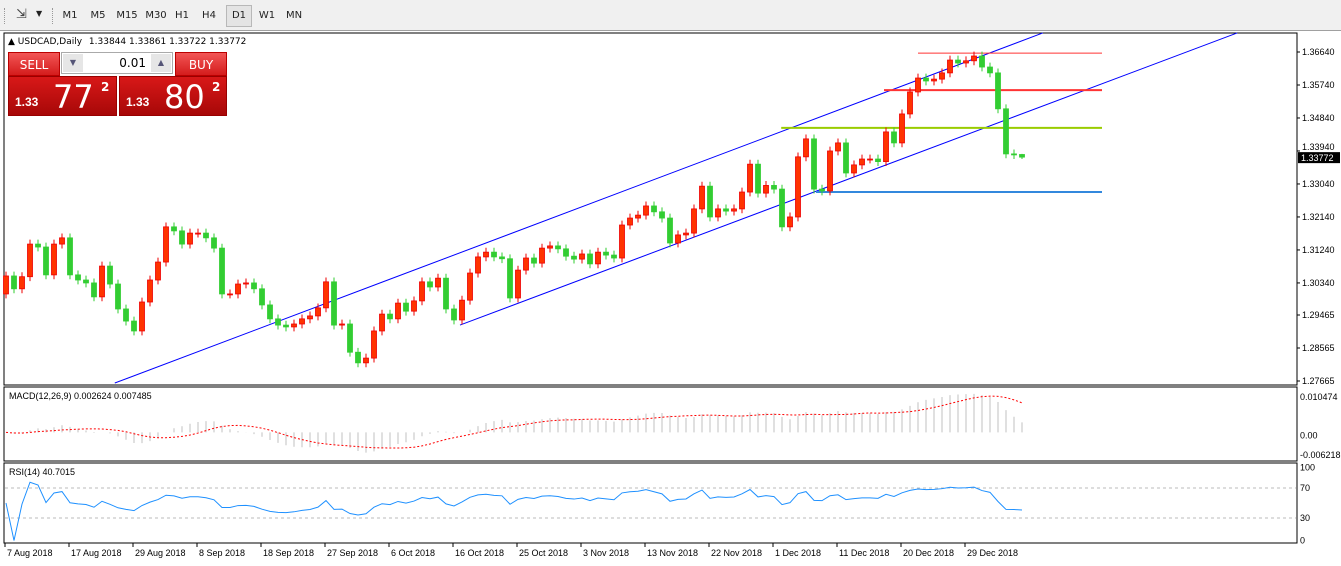 The image size is (1341, 566). What do you see at coordinates (1318, 184) in the screenshot?
I see `price-axis-label: 1.33040` at bounding box center [1318, 184].